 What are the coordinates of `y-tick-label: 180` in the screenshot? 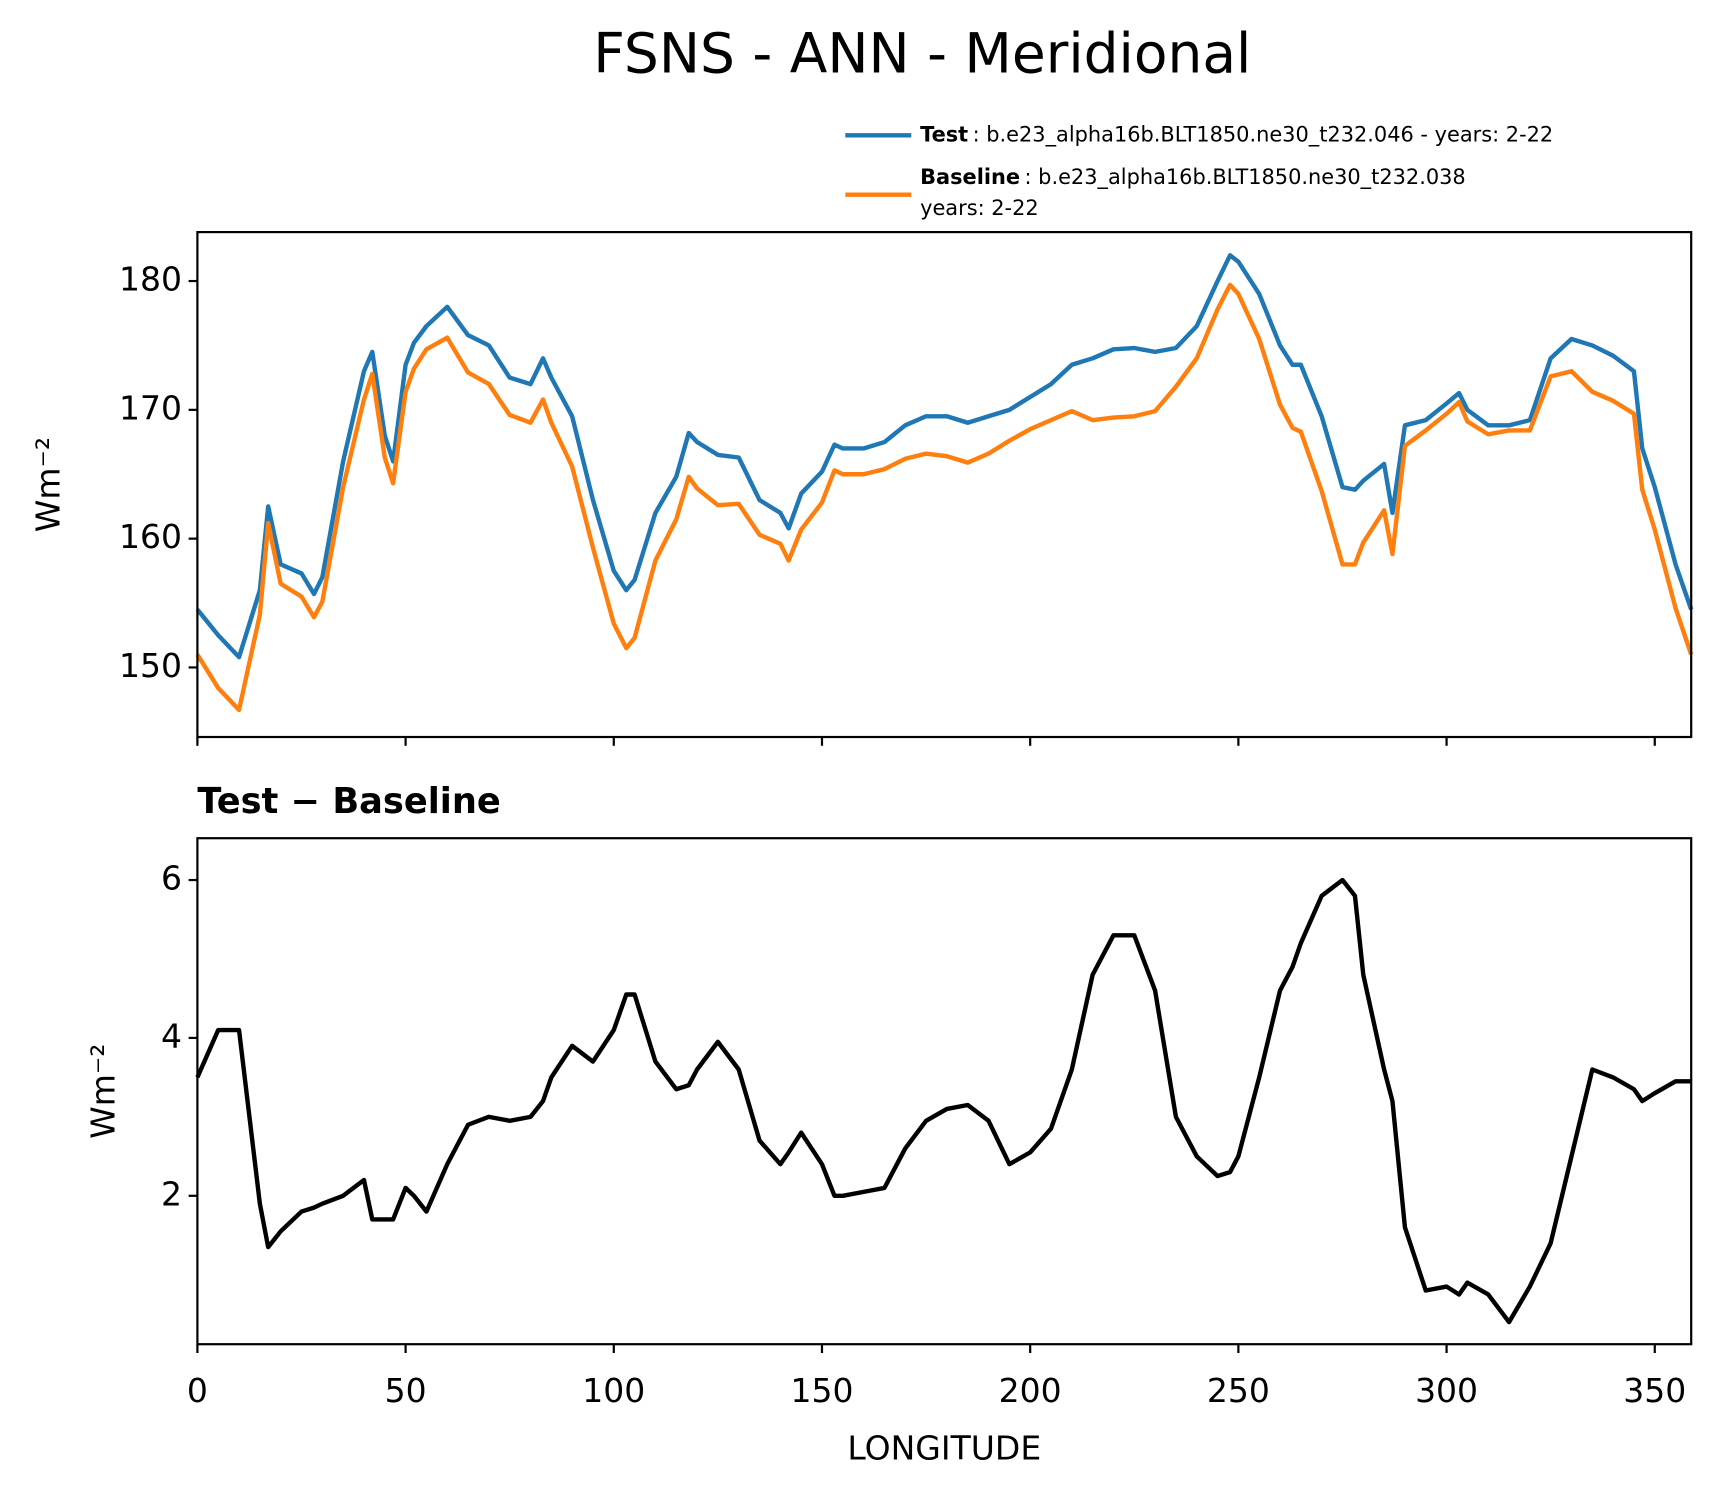 It's located at (150, 279).